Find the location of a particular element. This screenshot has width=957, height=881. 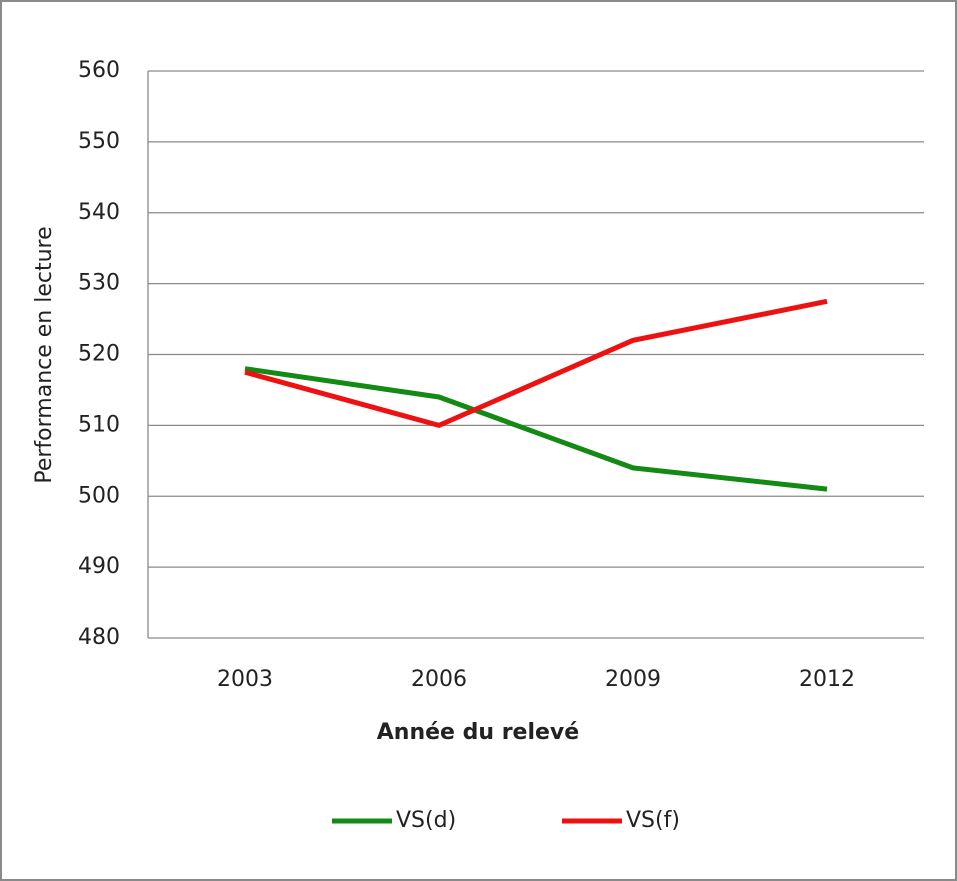

y-tick-label: 490 is located at coordinates (99, 566).